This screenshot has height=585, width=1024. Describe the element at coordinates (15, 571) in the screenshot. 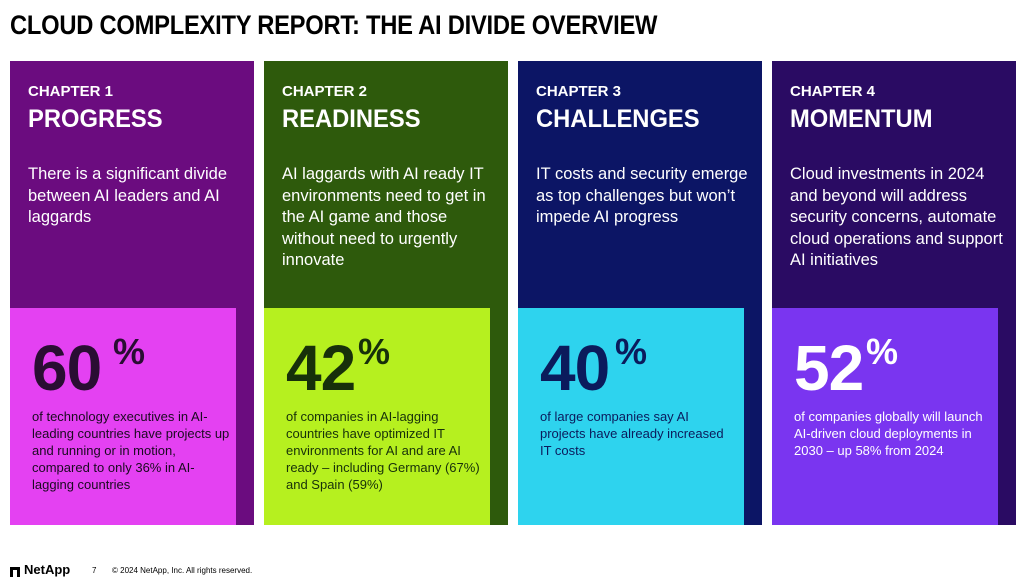

I see `netapp-logo-icon` at that location.